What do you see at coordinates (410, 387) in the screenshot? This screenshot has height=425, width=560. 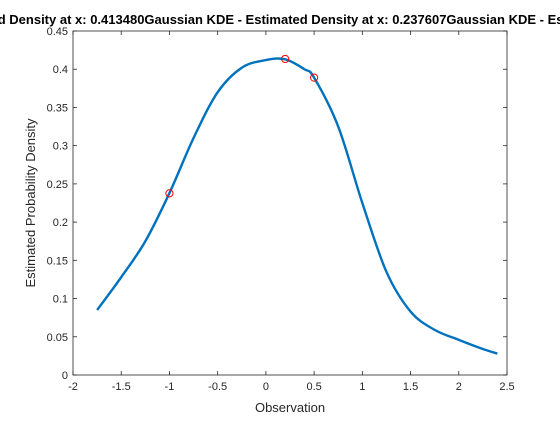 I see `x-tick-label: 1.5` at bounding box center [410, 387].